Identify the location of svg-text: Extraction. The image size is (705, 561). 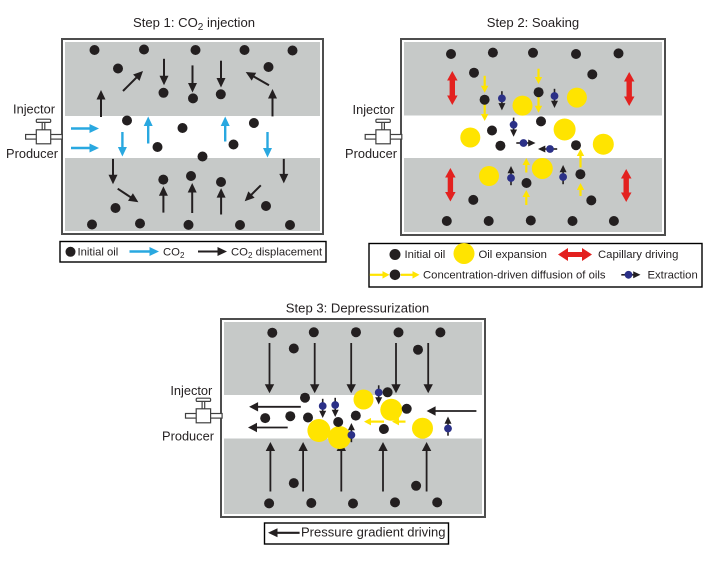
(673, 275).